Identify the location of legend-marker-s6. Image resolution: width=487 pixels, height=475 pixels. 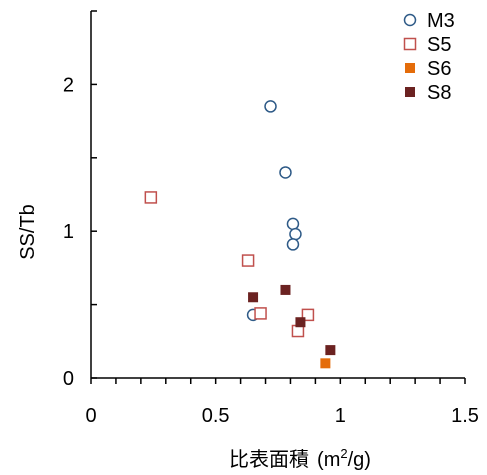
(410, 68).